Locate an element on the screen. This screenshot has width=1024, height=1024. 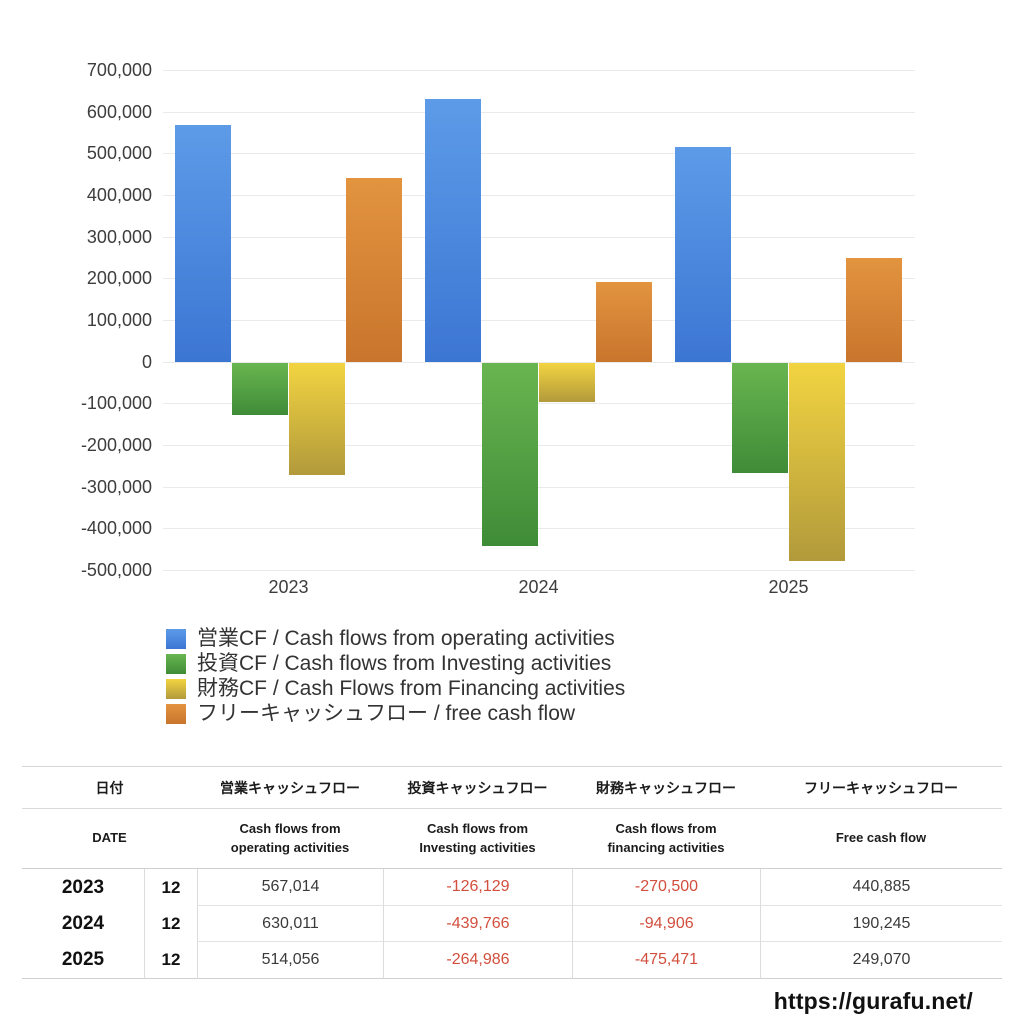
row-value: 190,245 is located at coordinates (881, 924).